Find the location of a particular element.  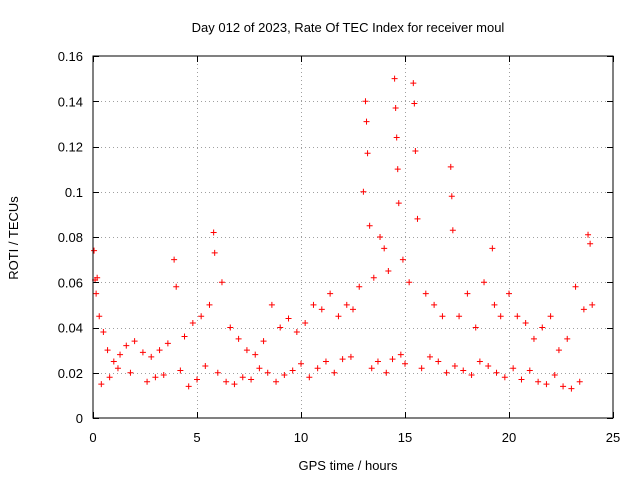

y-tick-label: 0 is located at coordinates (79, 418).